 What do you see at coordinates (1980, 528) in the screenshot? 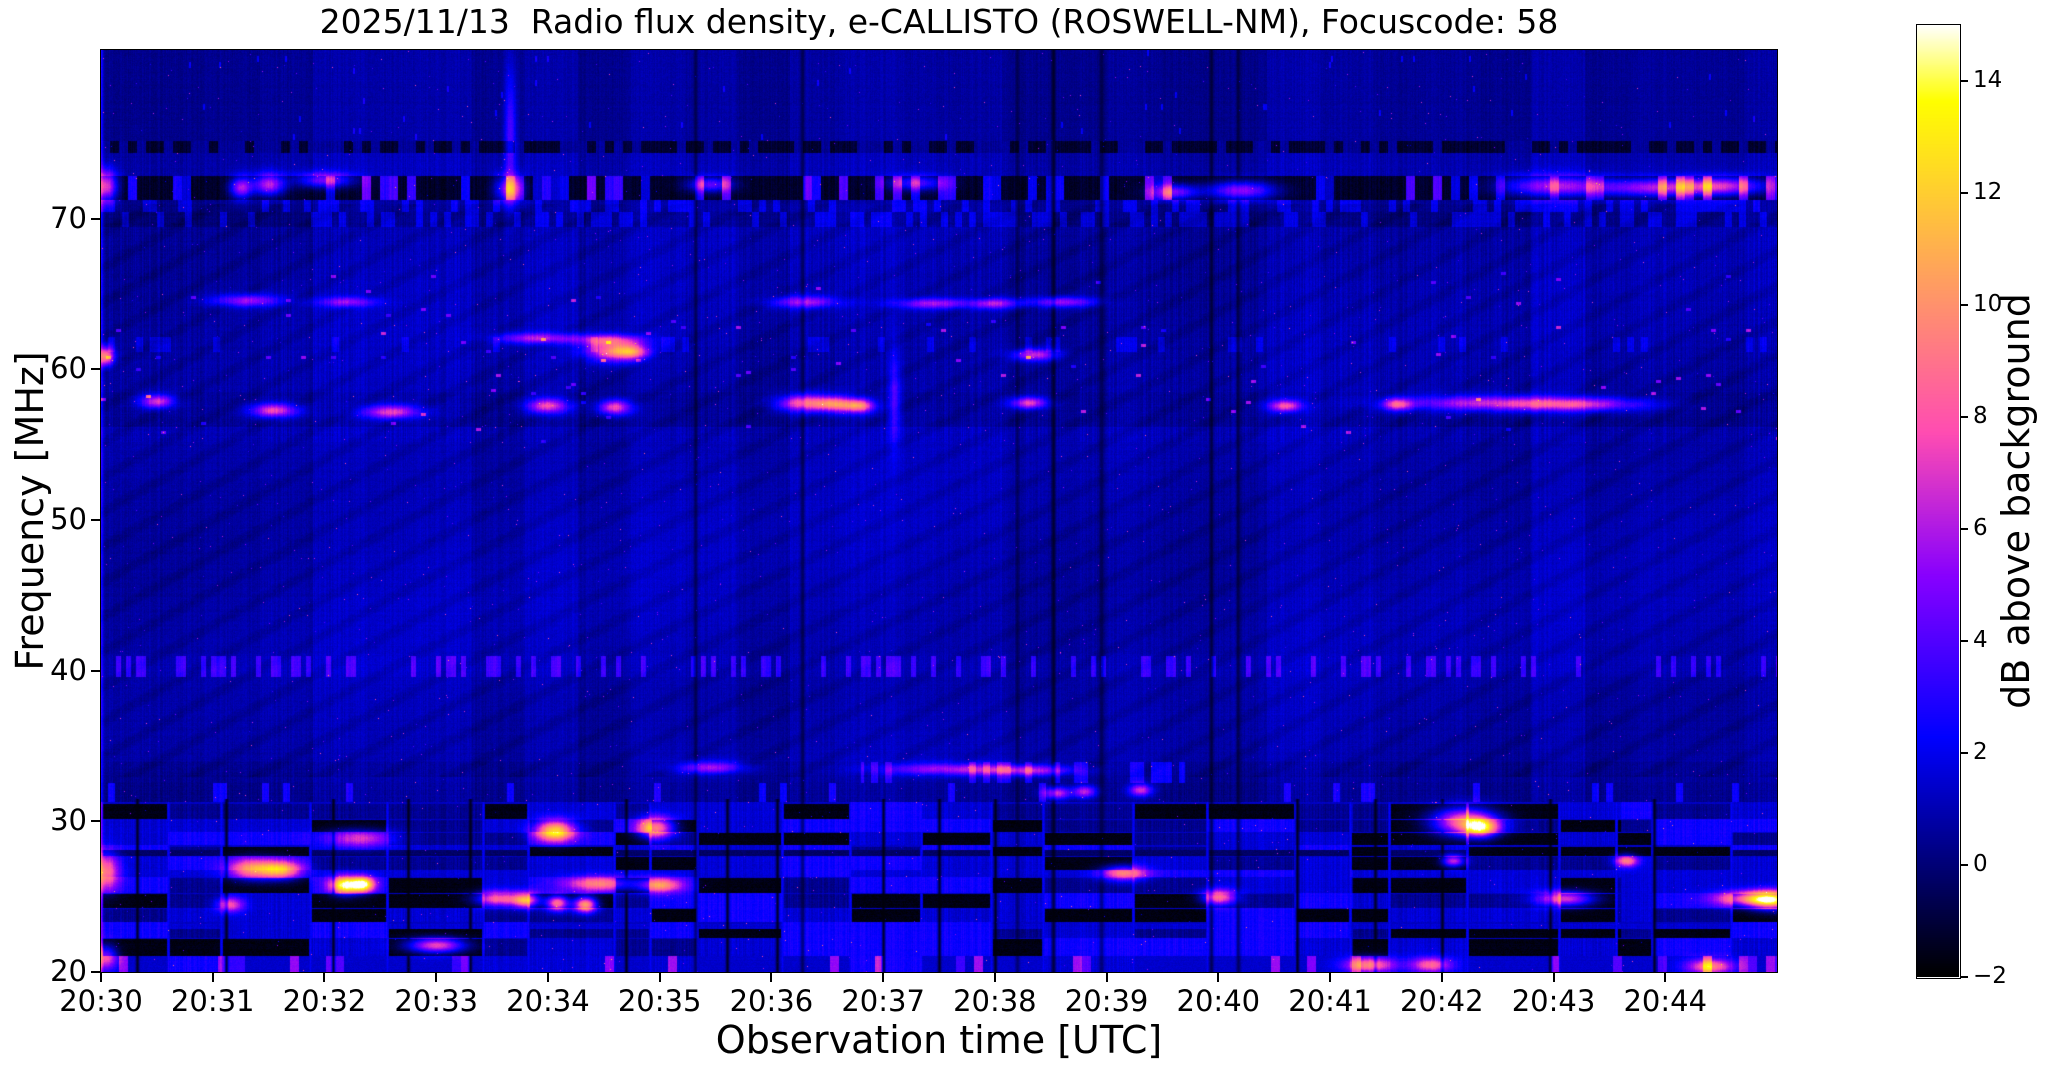
I see `colorbar-tick-label: 6` at bounding box center [1980, 528].